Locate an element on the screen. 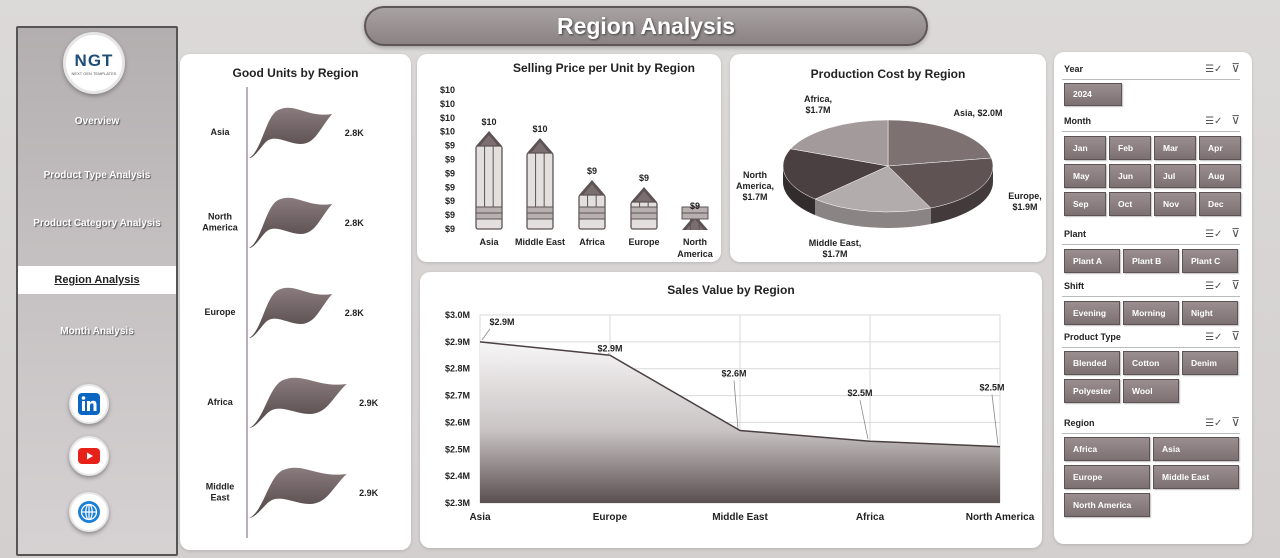  month-option-mar: Mar is located at coordinates (1175, 148).